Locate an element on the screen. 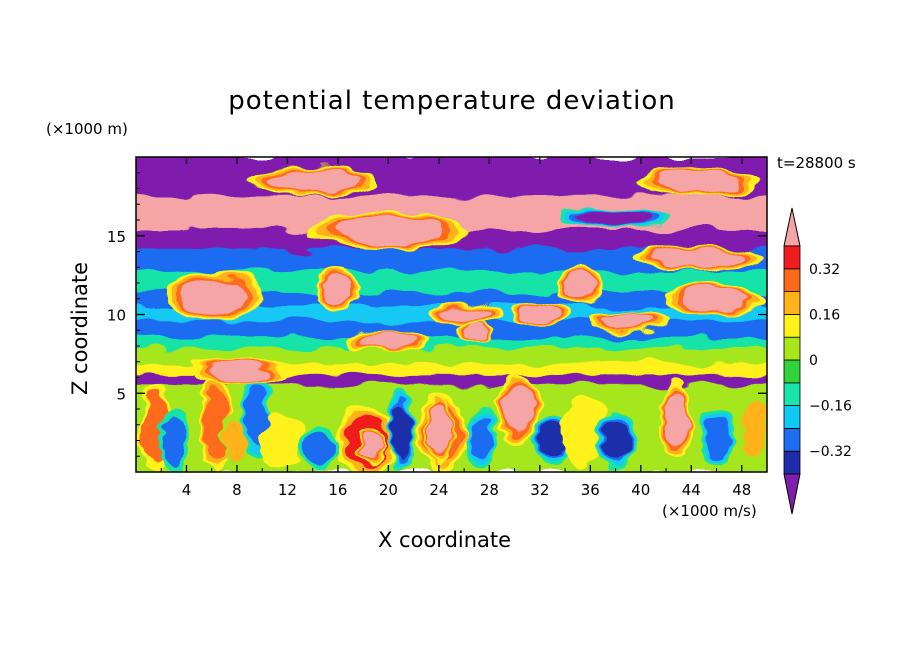 This screenshot has height=654, width=904. x-tick-label: 4 is located at coordinates (187, 490).